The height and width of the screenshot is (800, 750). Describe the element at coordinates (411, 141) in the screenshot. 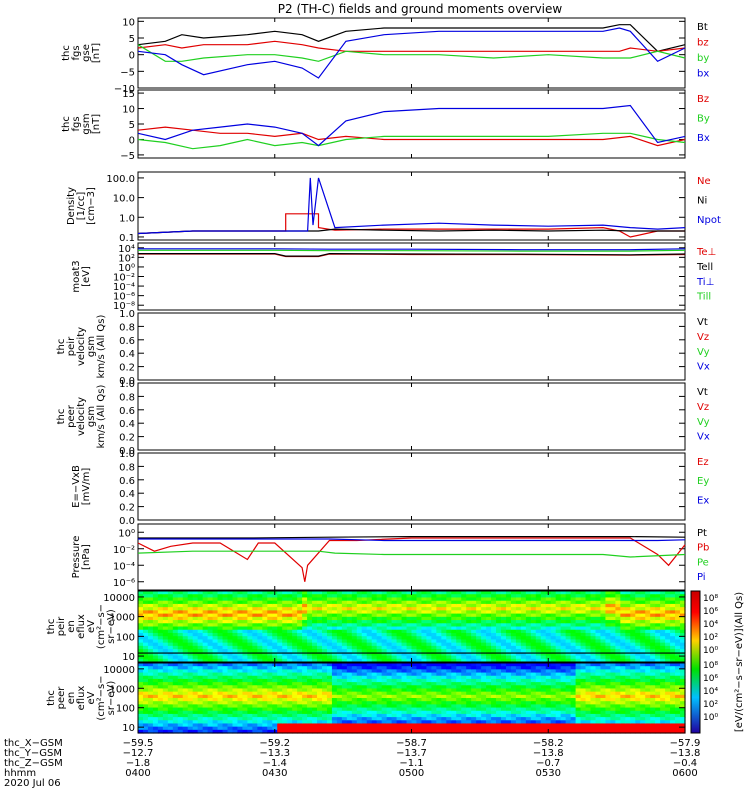

I see `series-line` at that location.